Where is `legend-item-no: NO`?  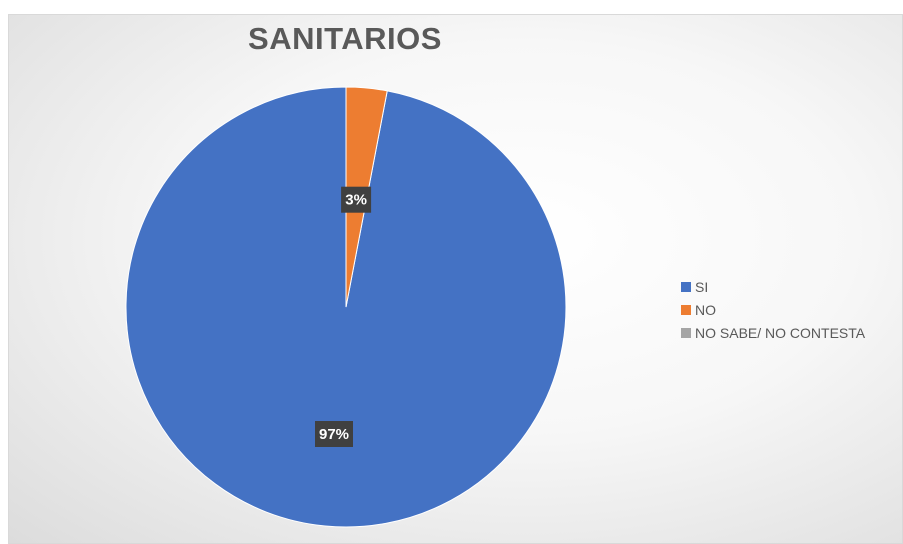
legend-item-no: NO is located at coordinates (773, 309).